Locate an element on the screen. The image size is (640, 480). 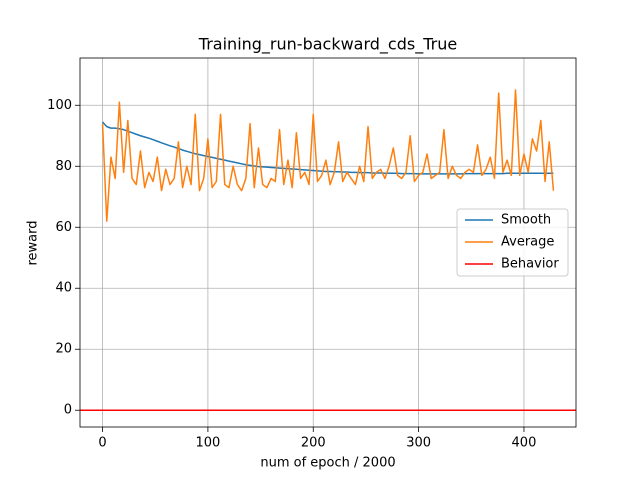
chart-title: Training_run-backward_cds_True is located at coordinates (327, 45).